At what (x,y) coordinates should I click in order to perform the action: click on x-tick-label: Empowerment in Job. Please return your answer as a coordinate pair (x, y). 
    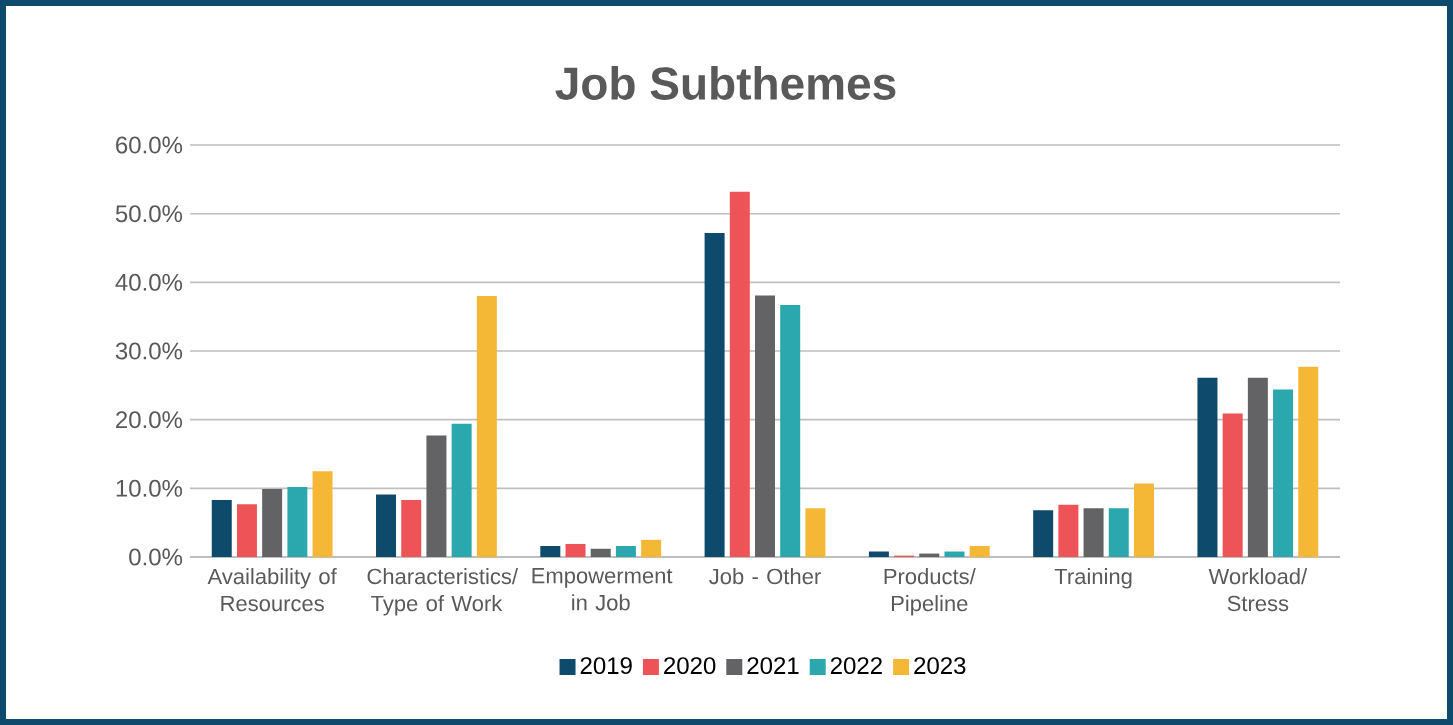
    Looking at the image, I should click on (602, 589).